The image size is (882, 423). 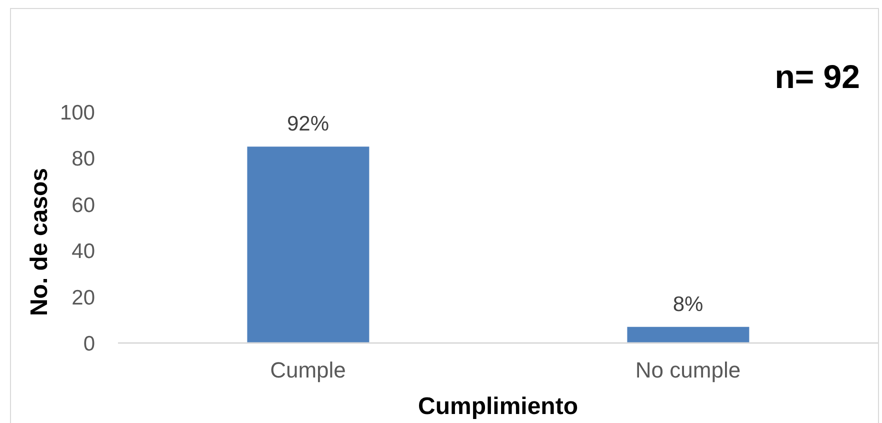 What do you see at coordinates (83, 252) in the screenshot?
I see `y-tick-label: 40` at bounding box center [83, 252].